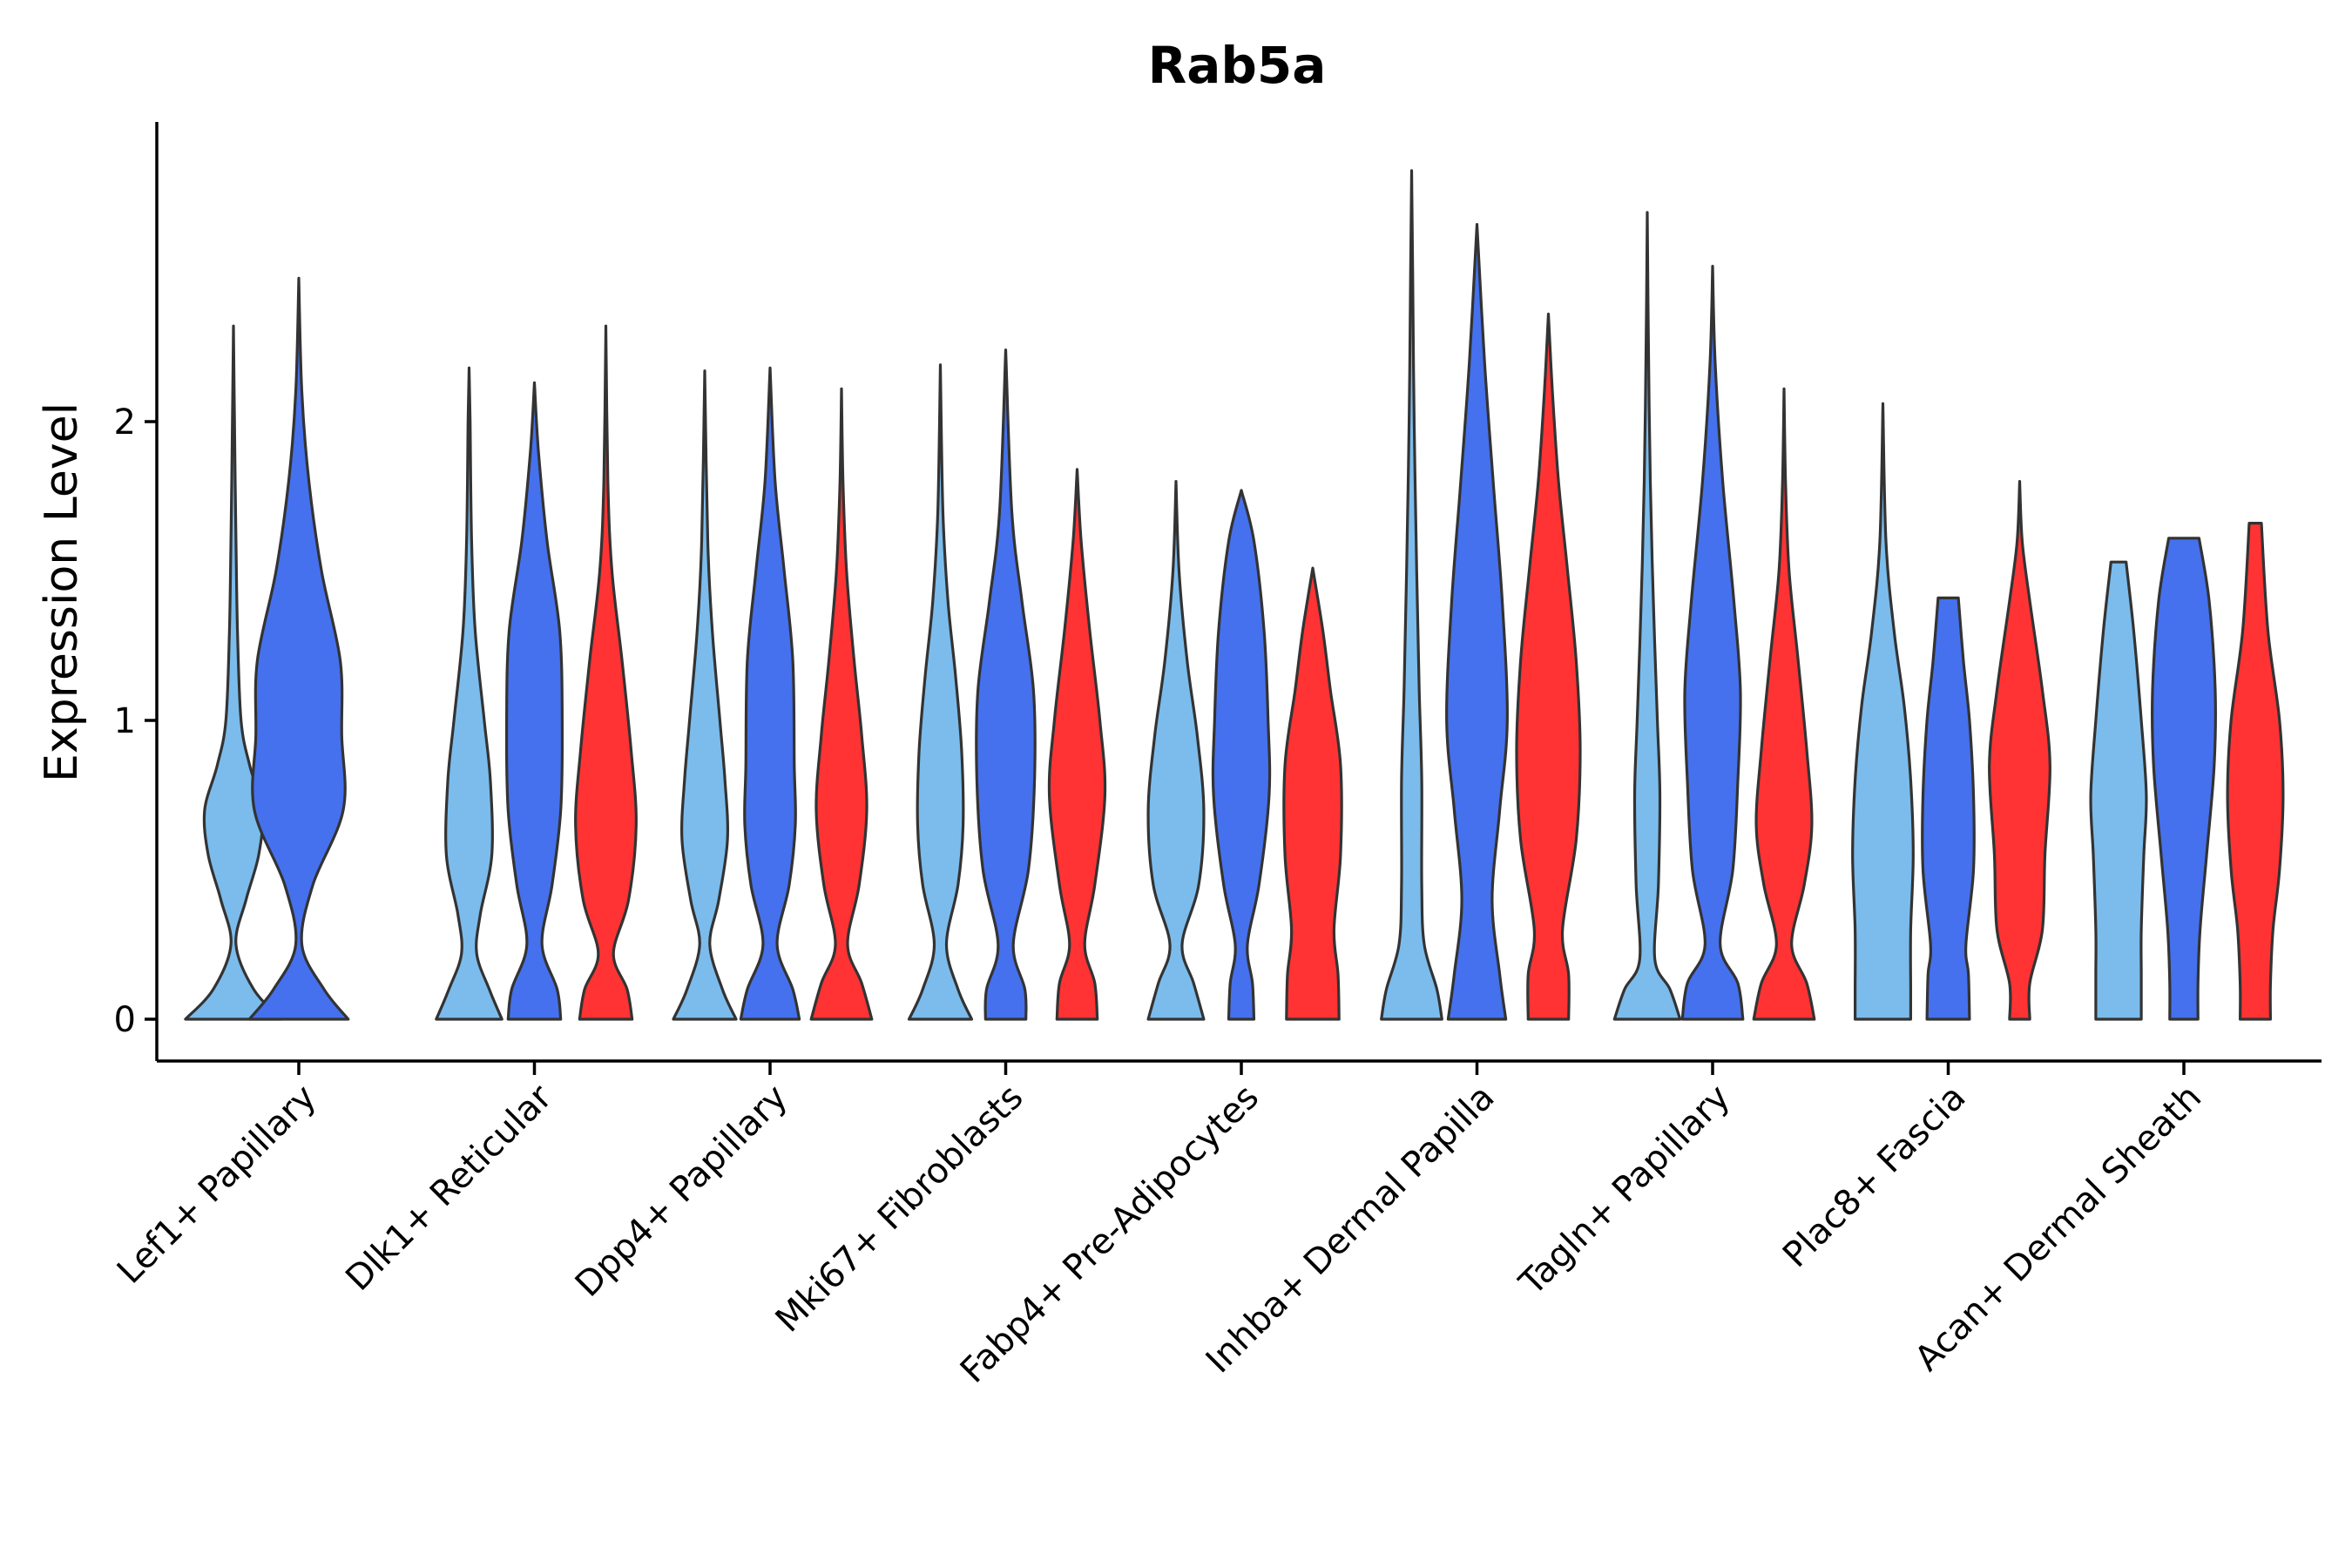 The height and width of the screenshot is (1568, 2352). Describe the element at coordinates (899, 1209) in the screenshot. I see `x-tick-label: Mki67+ Fibroblasts` at that location.